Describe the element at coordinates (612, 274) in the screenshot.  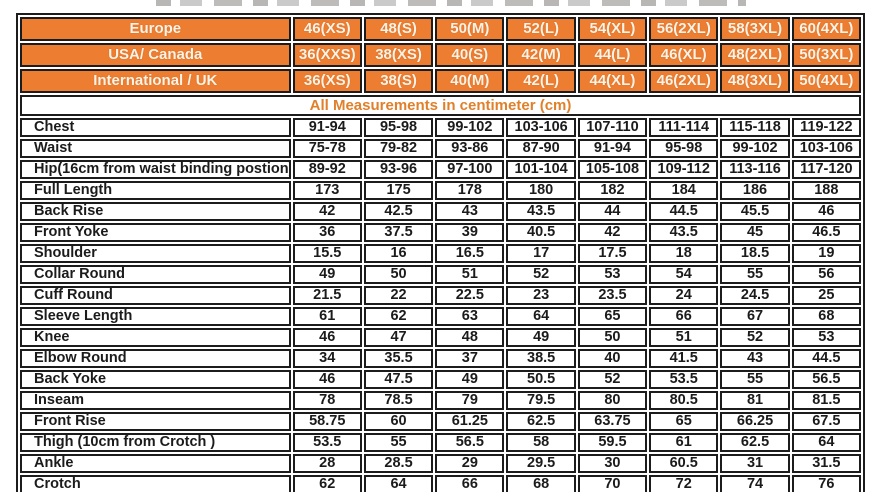
I see `measurement-value: 53` at that location.